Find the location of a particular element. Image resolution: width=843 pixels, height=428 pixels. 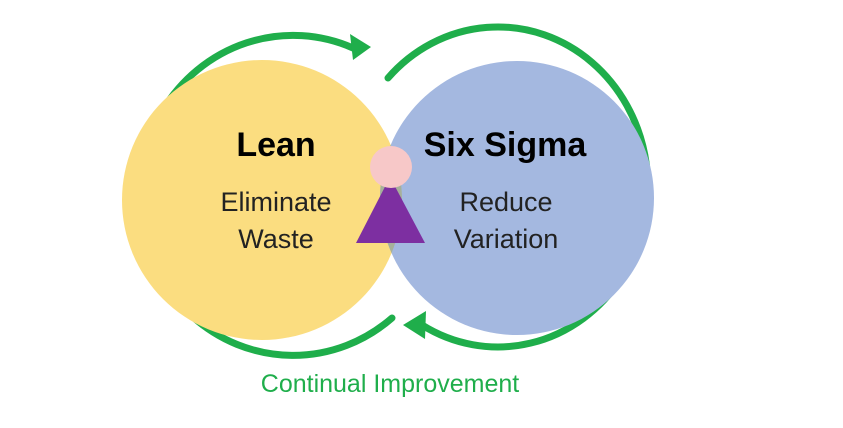

person-icon is located at coordinates (390, 194).